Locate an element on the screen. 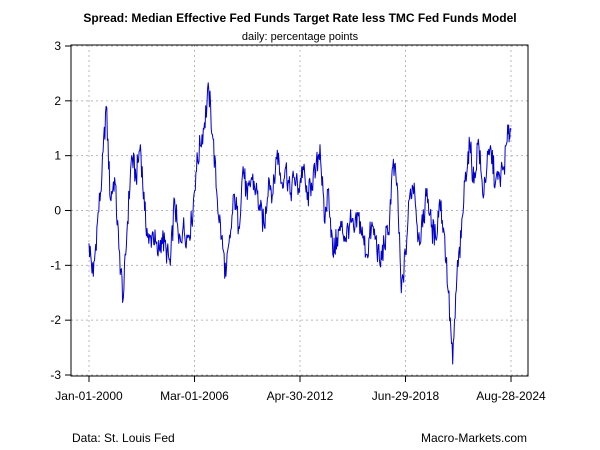  y-tick-label: 3 is located at coordinates (57, 46).